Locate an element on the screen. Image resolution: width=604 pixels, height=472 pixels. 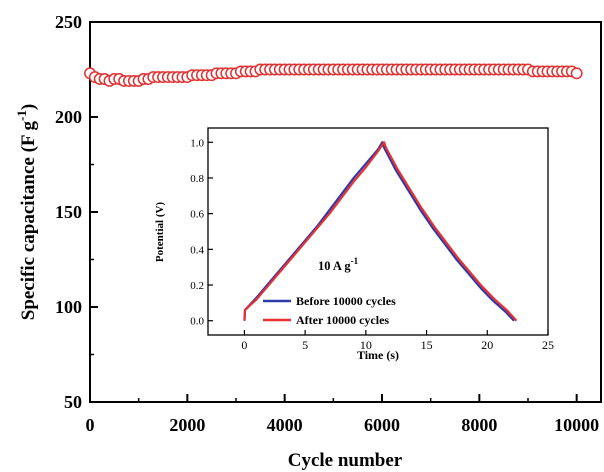
inset-y-tick-label: 1.0 is located at coordinates (197, 143).